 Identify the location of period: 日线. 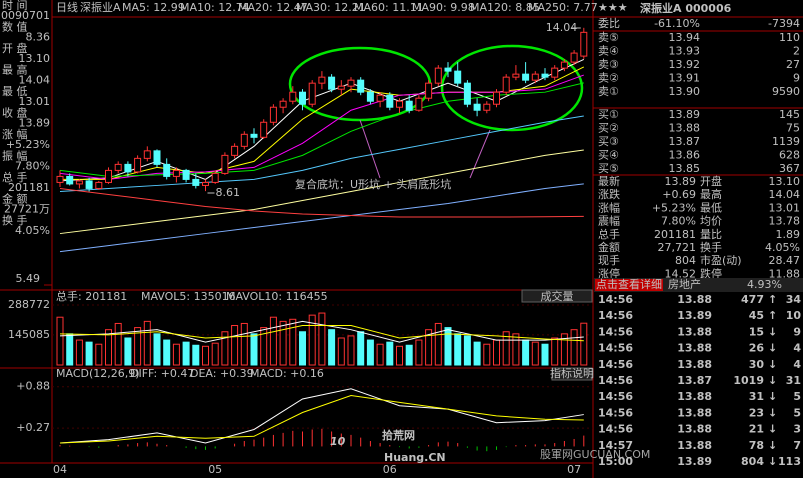
(67, 7).